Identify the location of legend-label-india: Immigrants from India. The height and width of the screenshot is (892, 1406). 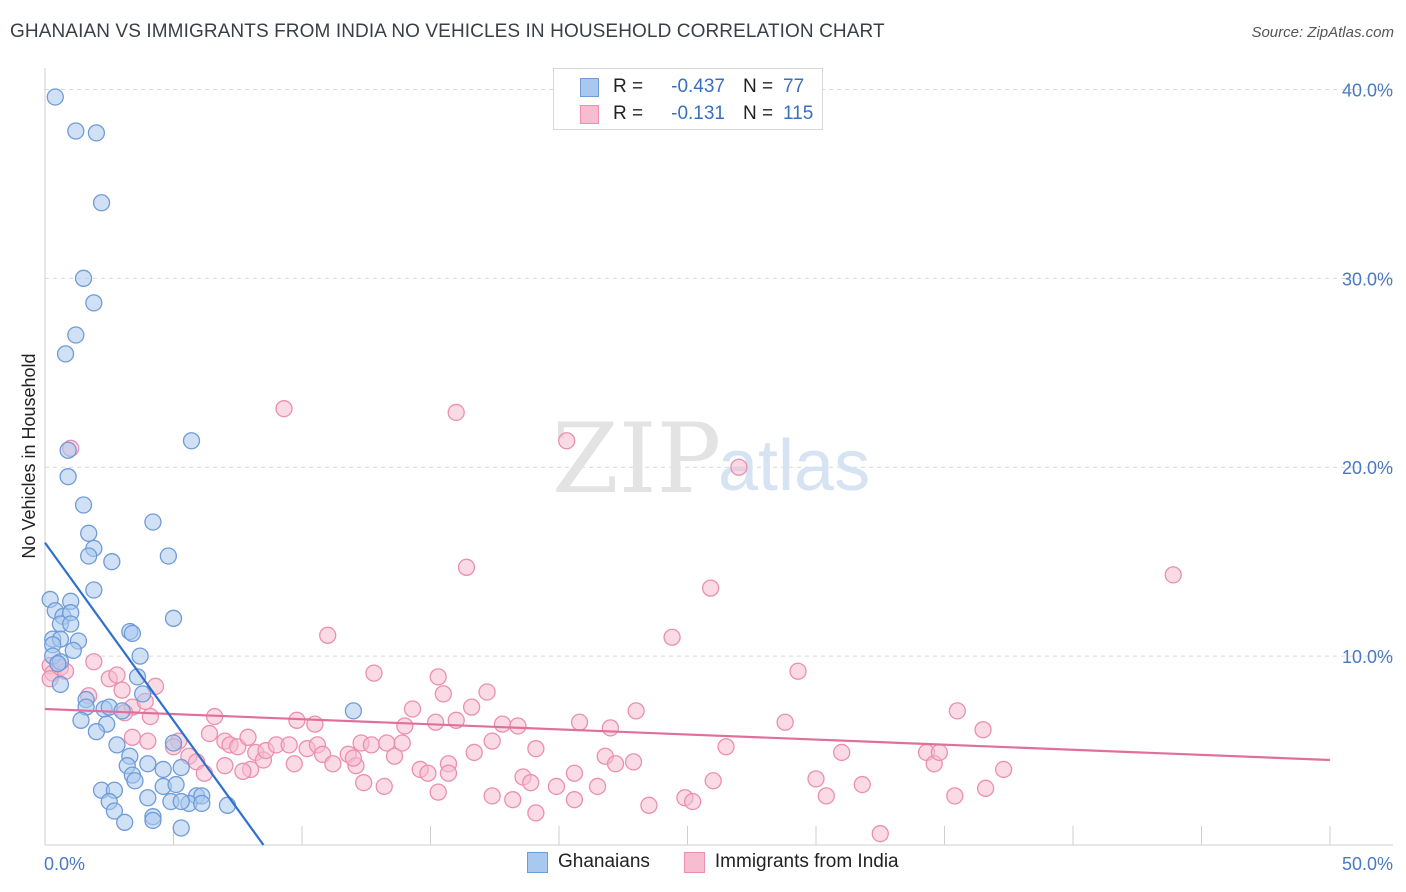
(806, 861).